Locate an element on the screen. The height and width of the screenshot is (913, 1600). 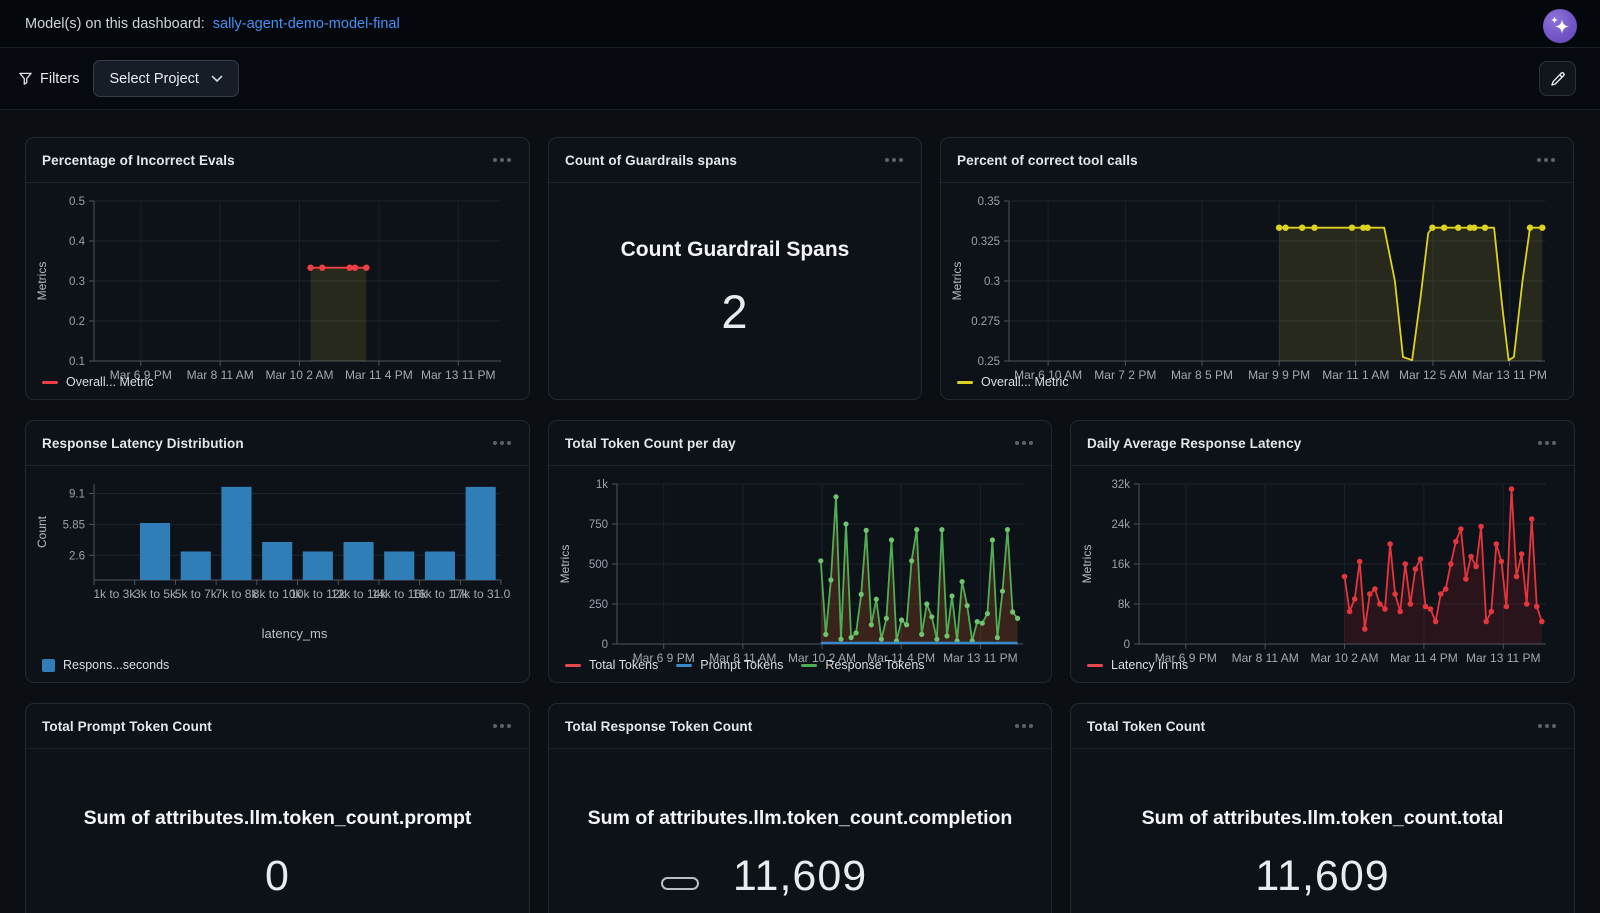
svg-text: Mar 6 9 PM is located at coordinates (1186, 658).